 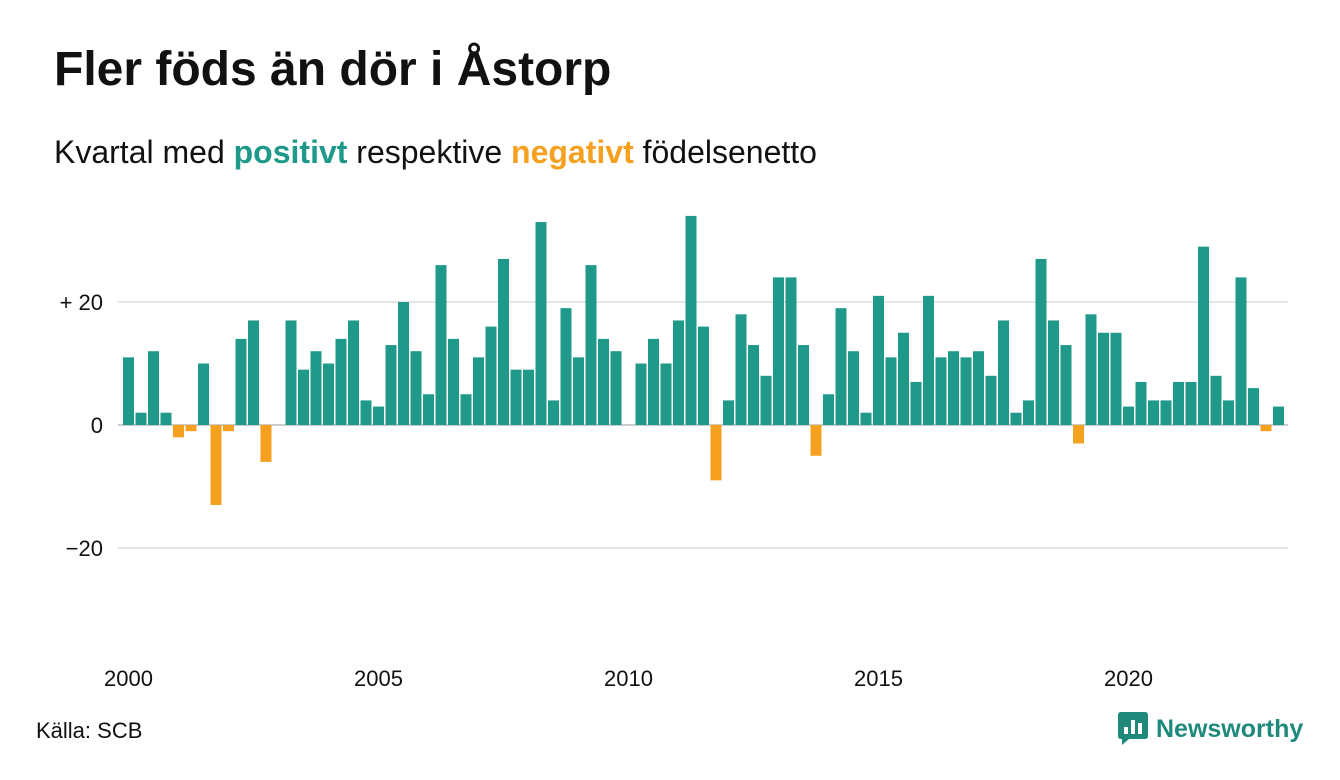 I want to click on brand: Newsworthy, so click(x=1210, y=729).